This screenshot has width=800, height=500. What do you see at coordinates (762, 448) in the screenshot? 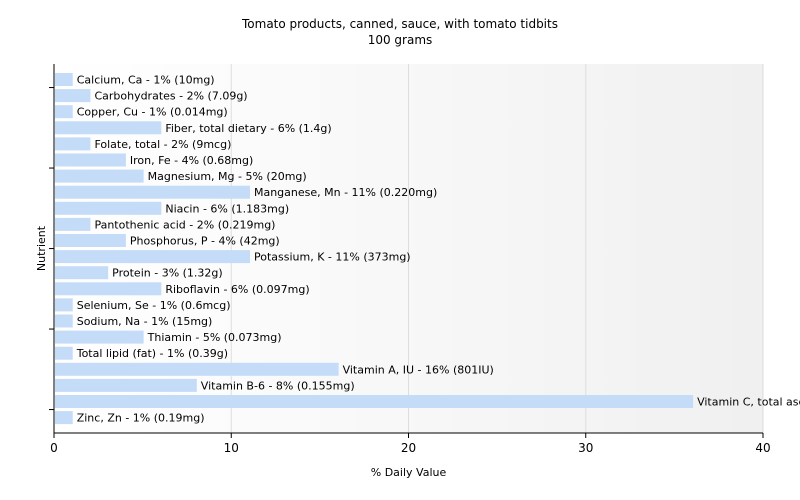
I see `x-tick-label: 40` at bounding box center [762, 448].